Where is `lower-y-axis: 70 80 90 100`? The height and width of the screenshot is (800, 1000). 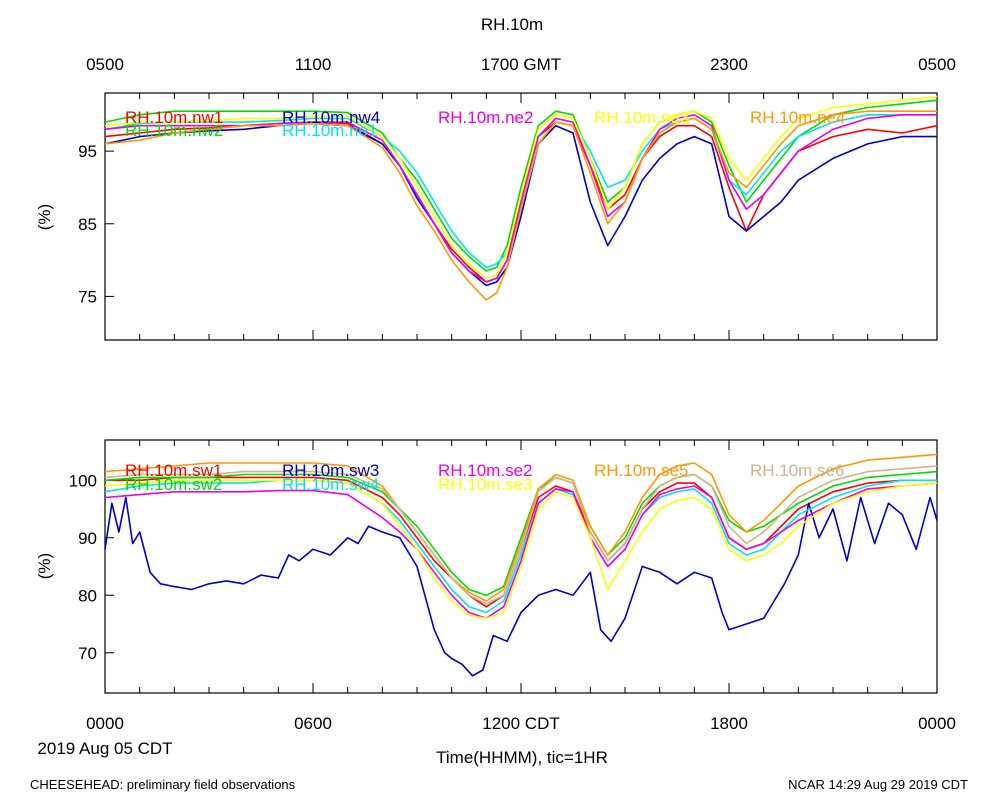 lower-y-axis: 70 80 90 100 is located at coordinates (91, 567).